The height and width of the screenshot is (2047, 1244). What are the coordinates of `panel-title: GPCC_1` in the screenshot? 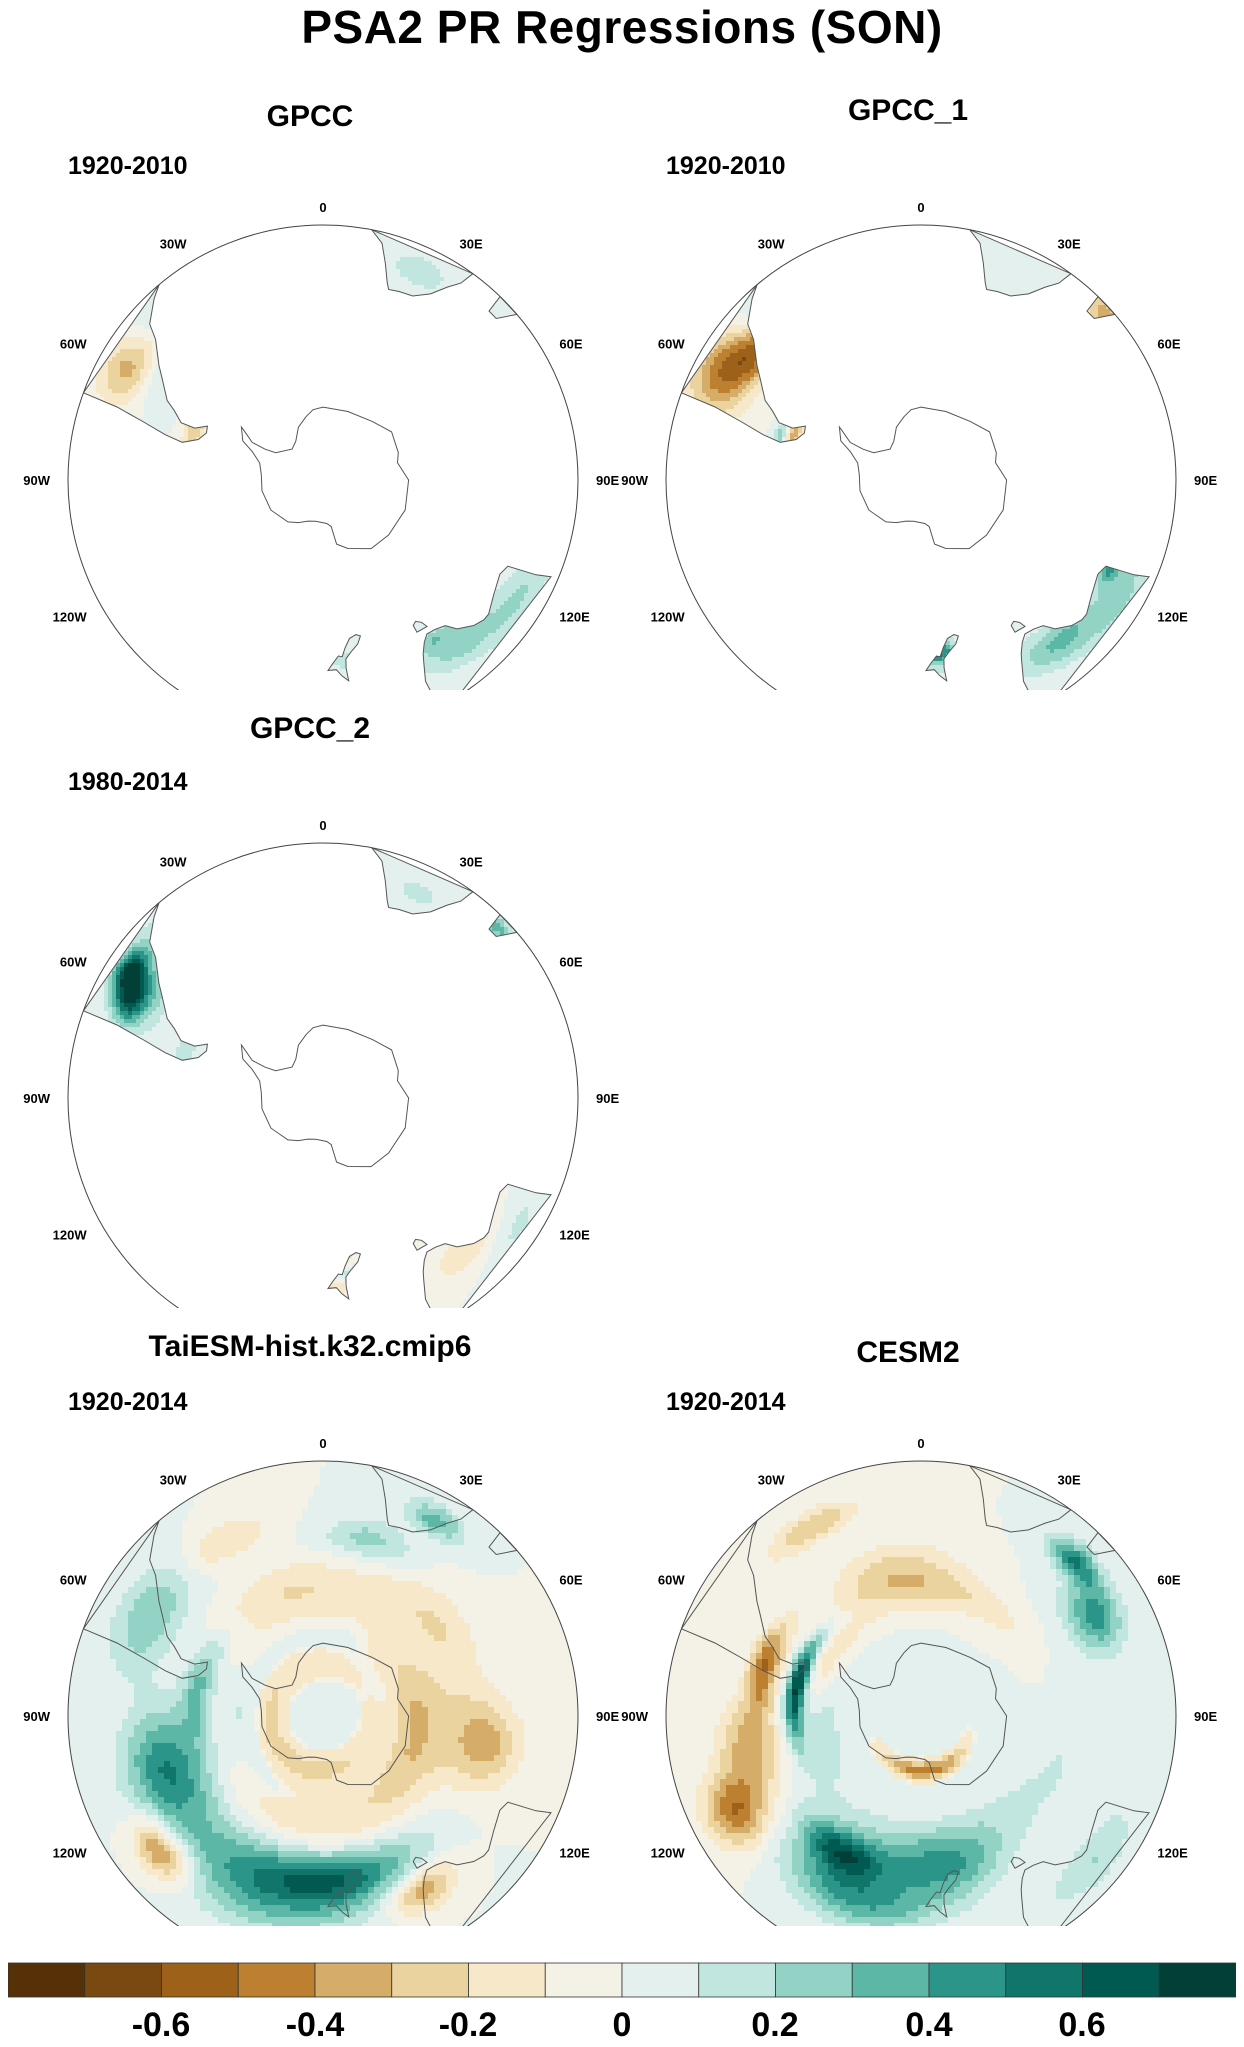 It's located at (908, 111).